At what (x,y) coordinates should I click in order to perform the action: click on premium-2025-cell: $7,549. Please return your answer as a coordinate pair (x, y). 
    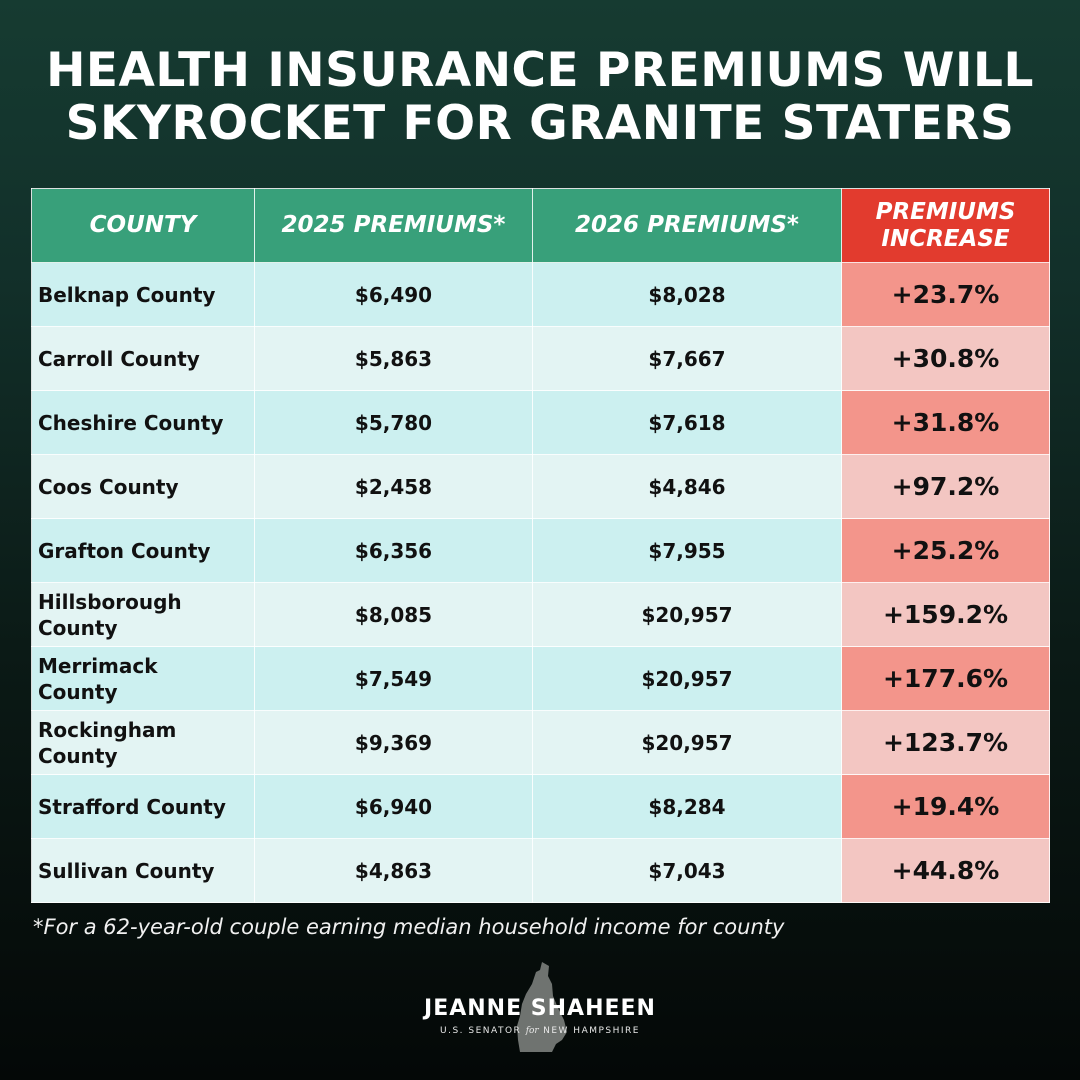
    Looking at the image, I should click on (393, 678).